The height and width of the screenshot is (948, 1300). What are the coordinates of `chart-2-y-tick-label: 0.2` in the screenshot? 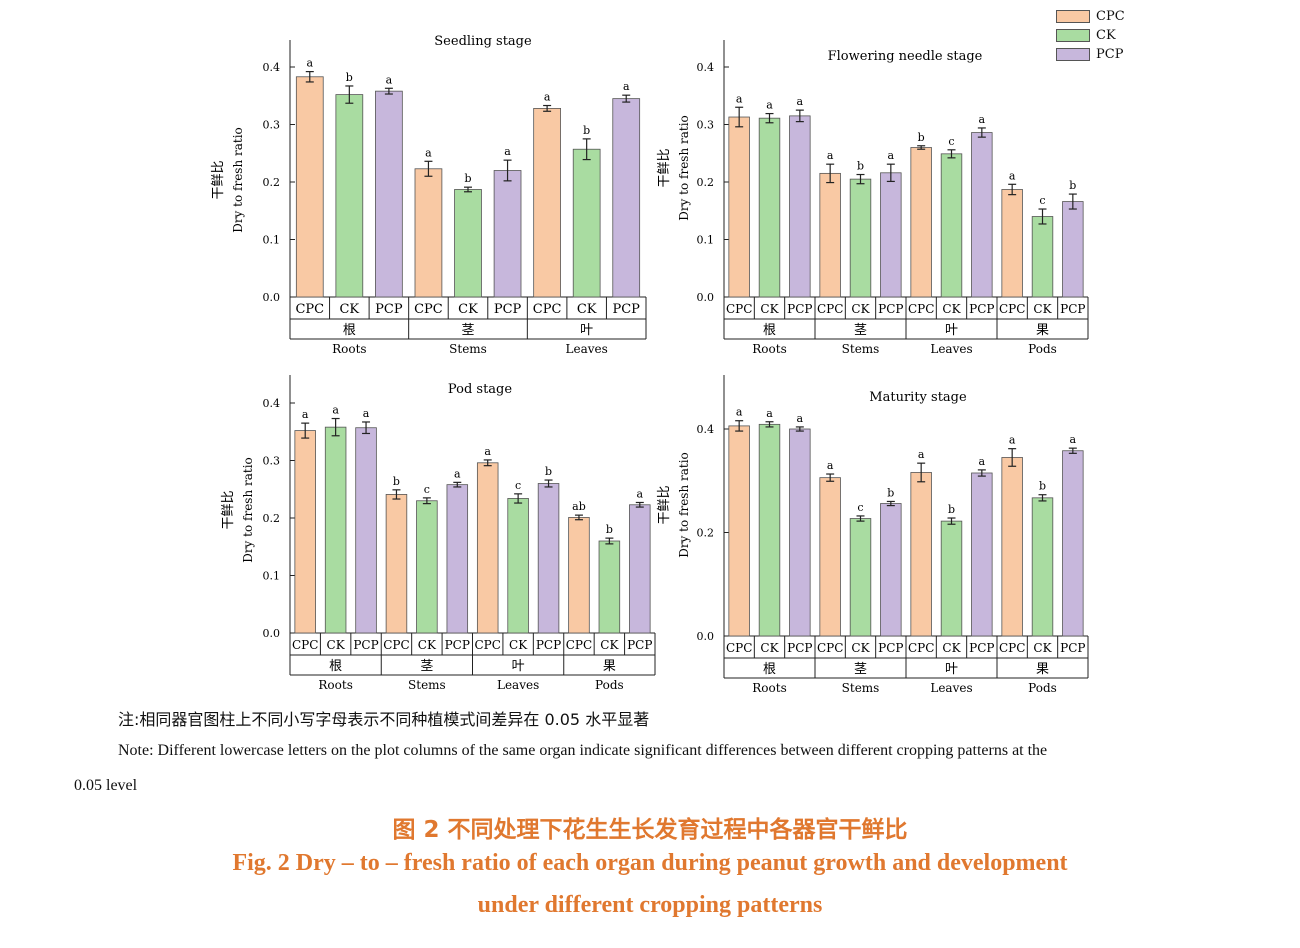 It's located at (706, 182).